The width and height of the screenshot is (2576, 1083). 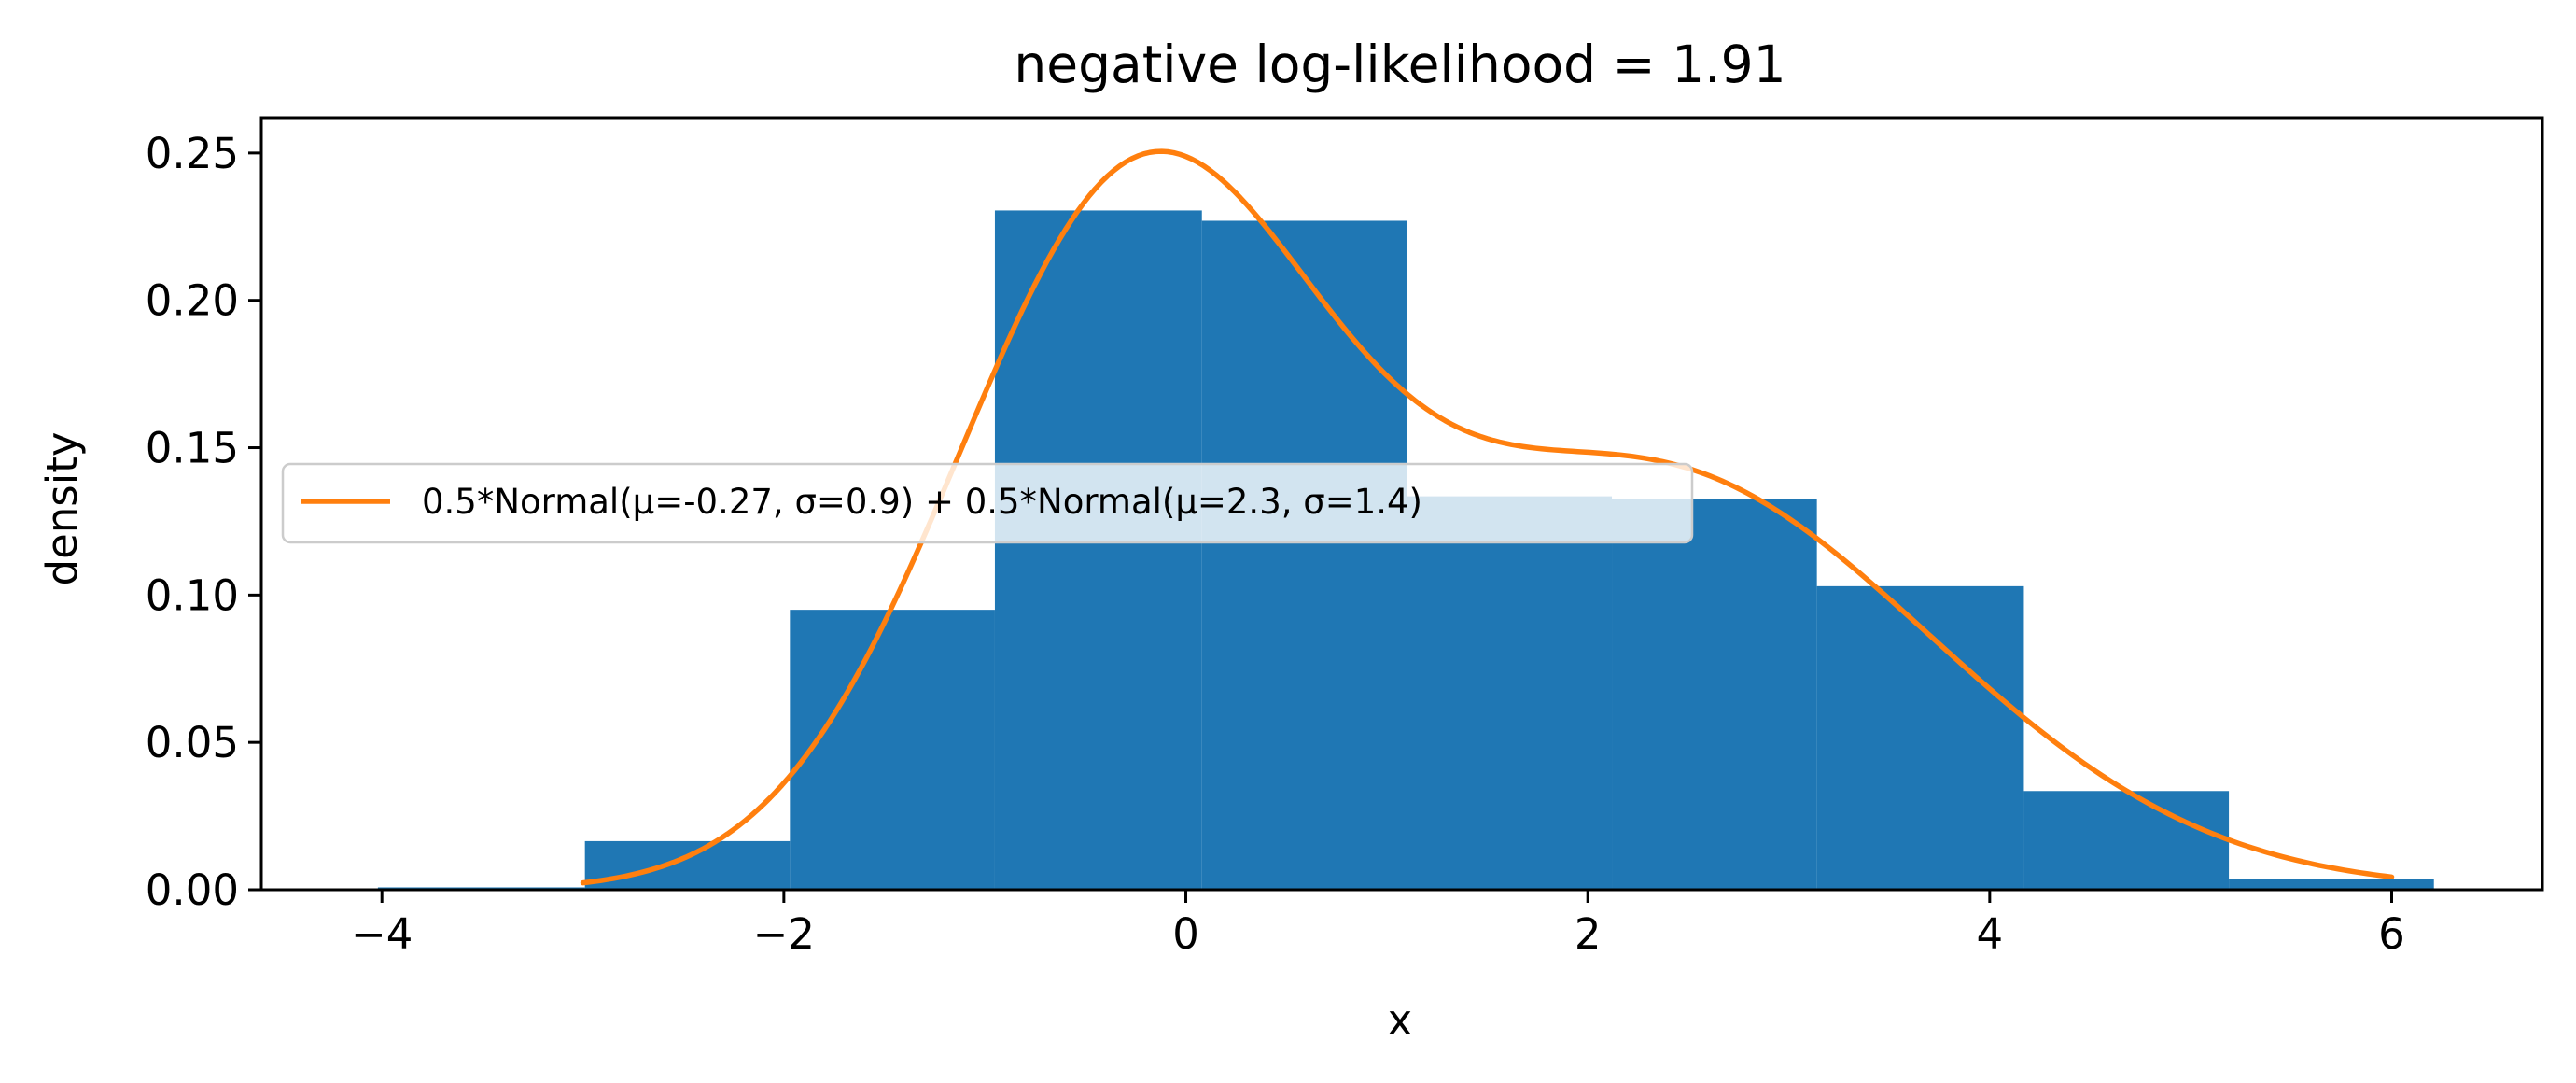 What do you see at coordinates (192, 301) in the screenshot?
I see `y-tick-label-4: 0.20` at bounding box center [192, 301].